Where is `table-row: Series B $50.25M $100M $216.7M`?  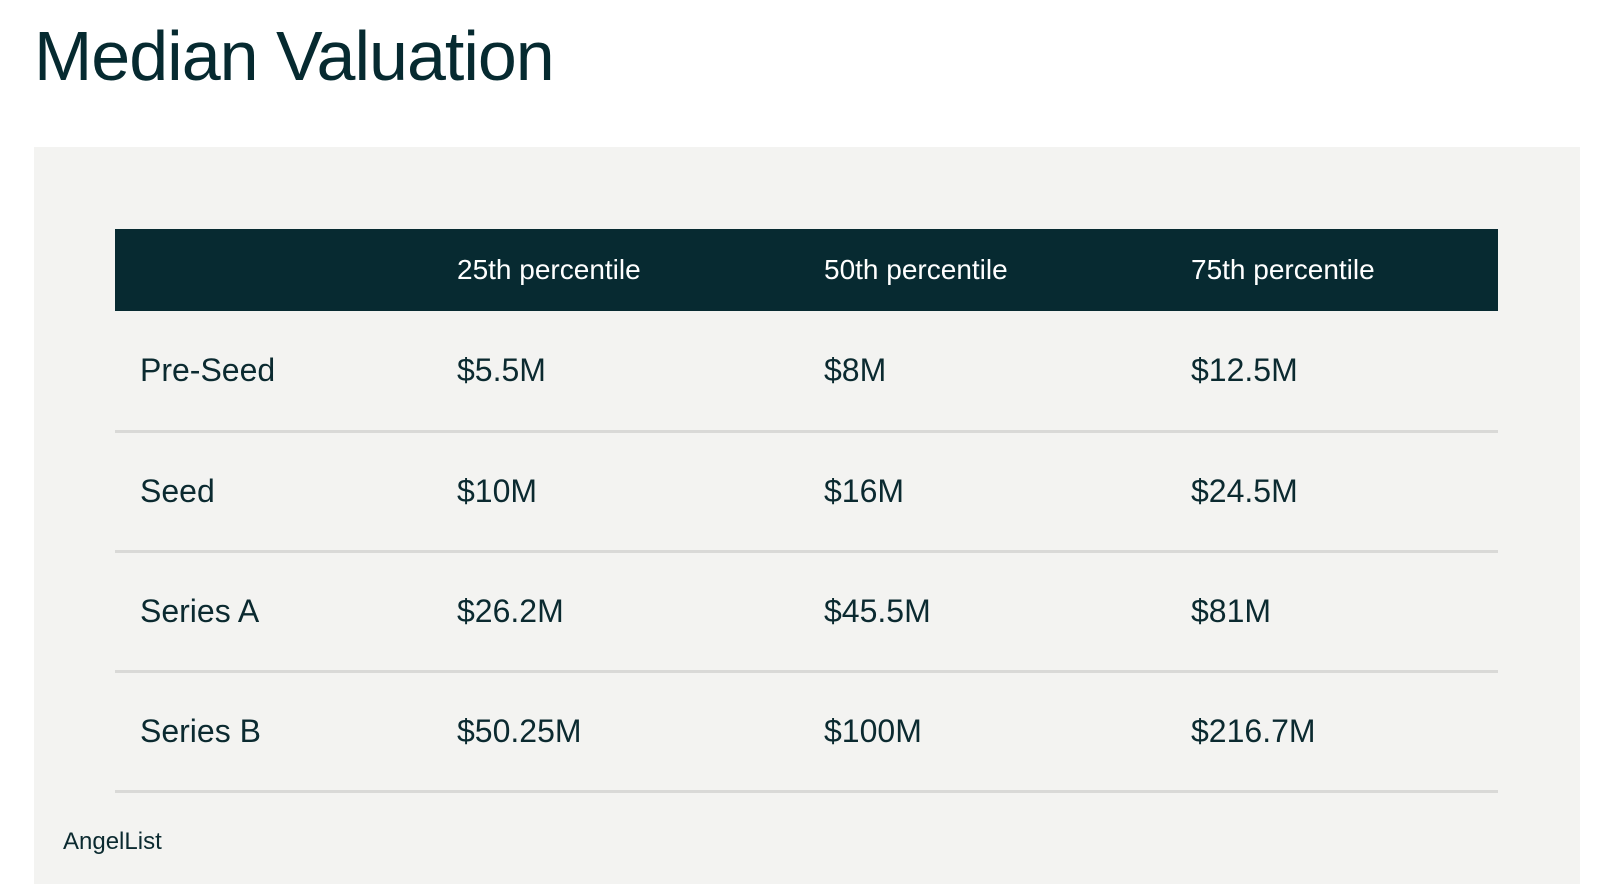 table-row: Series B $50.25M $100M $216.7M is located at coordinates (806, 731).